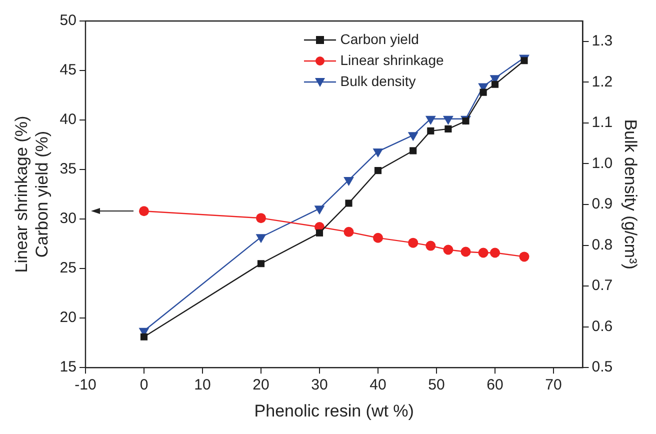 Image resolution: width=656 pixels, height=434 pixels. What do you see at coordinates (68, 21) in the screenshot?
I see `y-tick-label: 50` at bounding box center [68, 21].